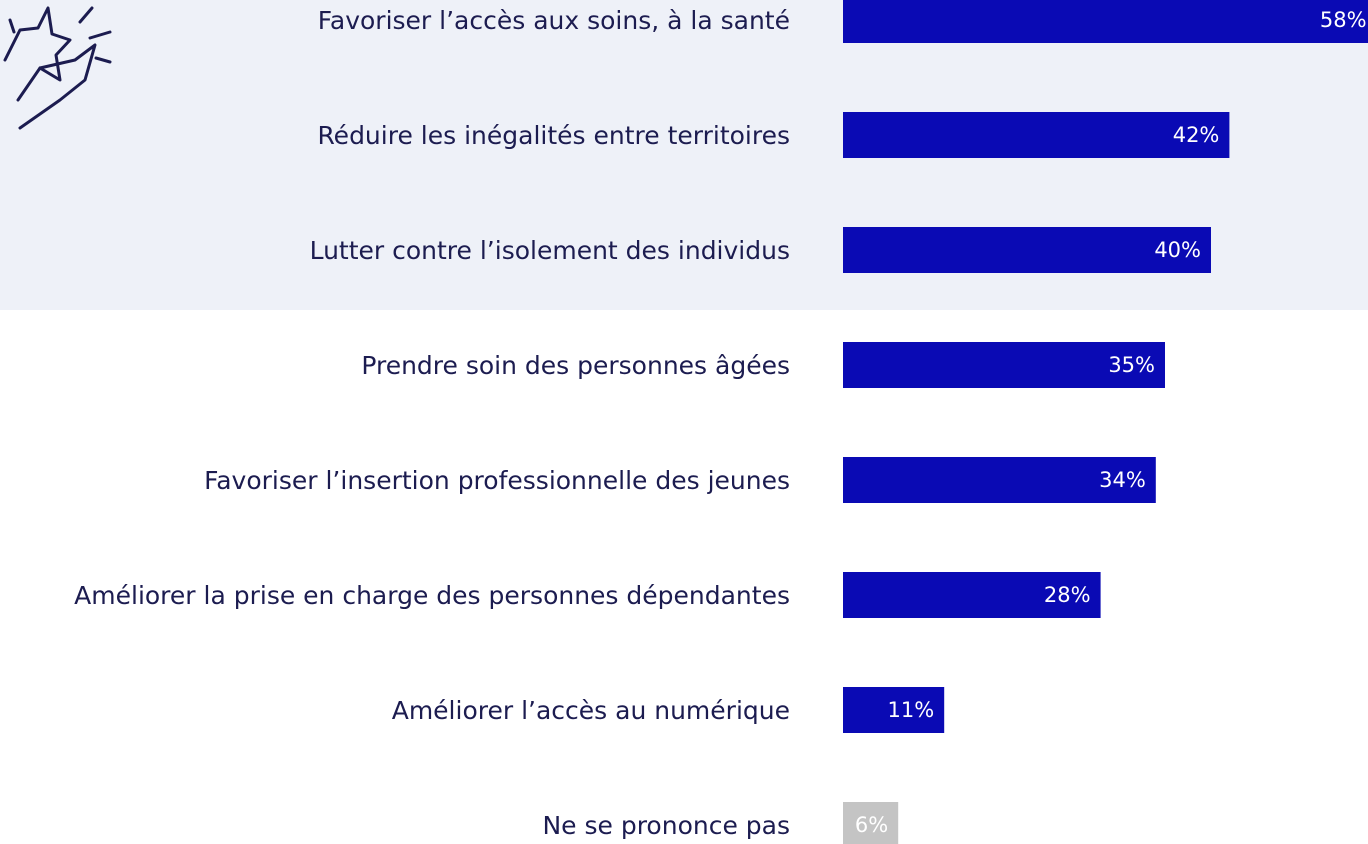 Image resolution: width=1368 pixels, height=844 pixels. I want to click on value-label: 58%, so click(1343, 20).